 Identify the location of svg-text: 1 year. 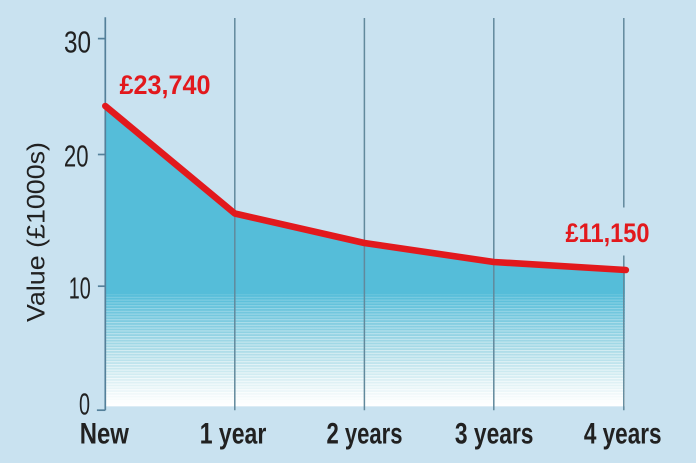
(233, 434).